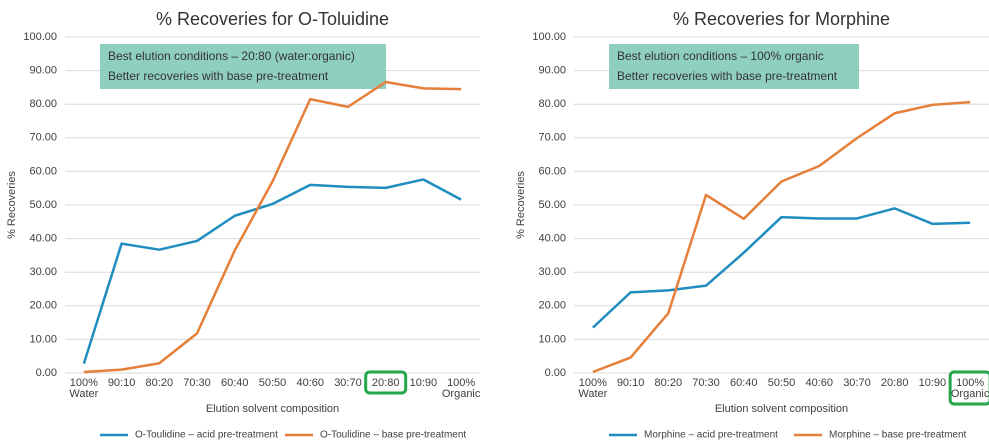  Describe the element at coordinates (898, 435) in the screenshot. I see `legend-label: Morphine – base pre-treatment` at that location.